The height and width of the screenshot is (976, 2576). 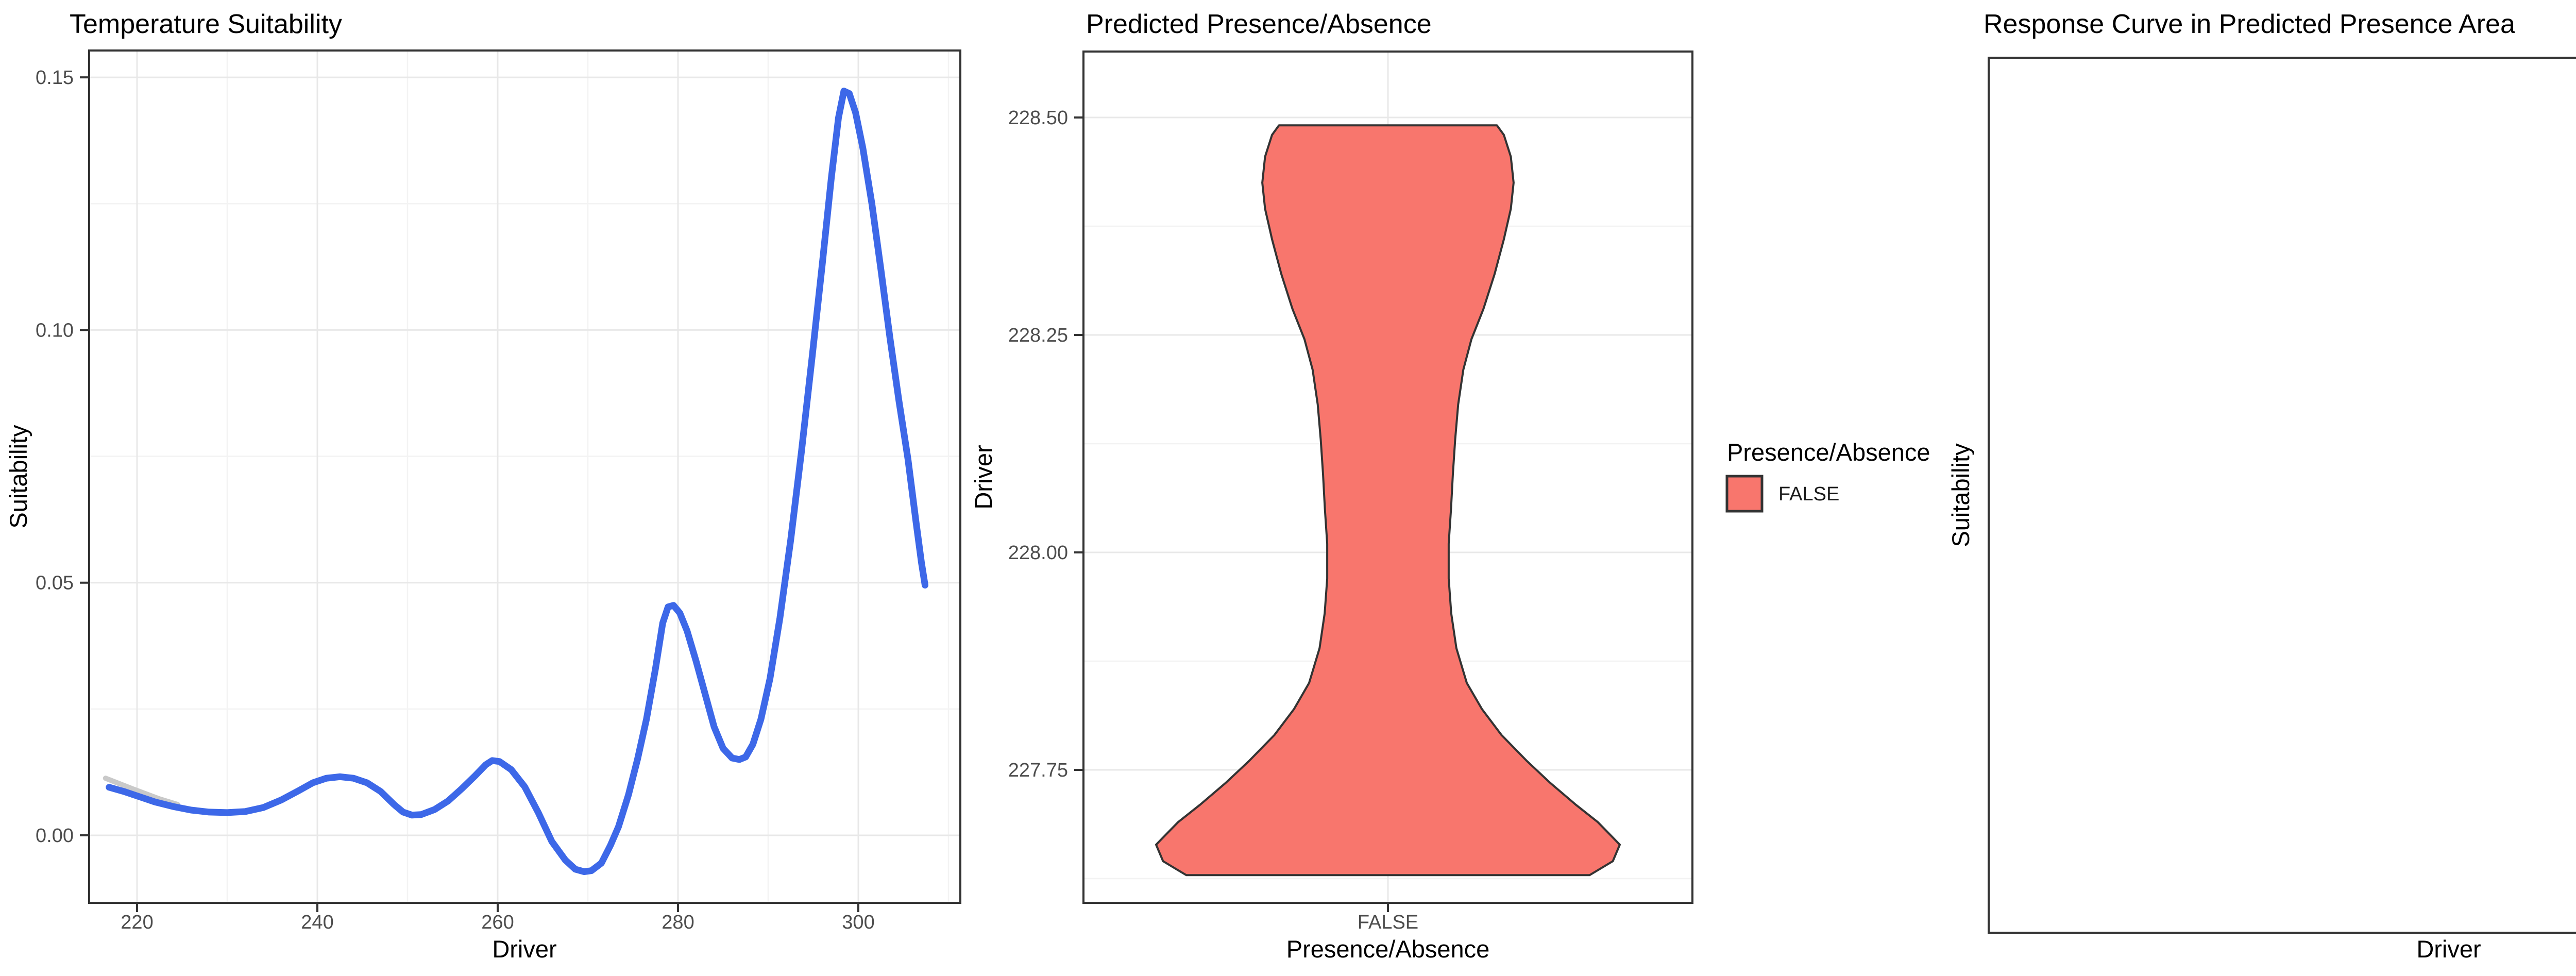 What do you see at coordinates (524, 949) in the screenshot?
I see `panel1-x-axis-label: Driver` at bounding box center [524, 949].